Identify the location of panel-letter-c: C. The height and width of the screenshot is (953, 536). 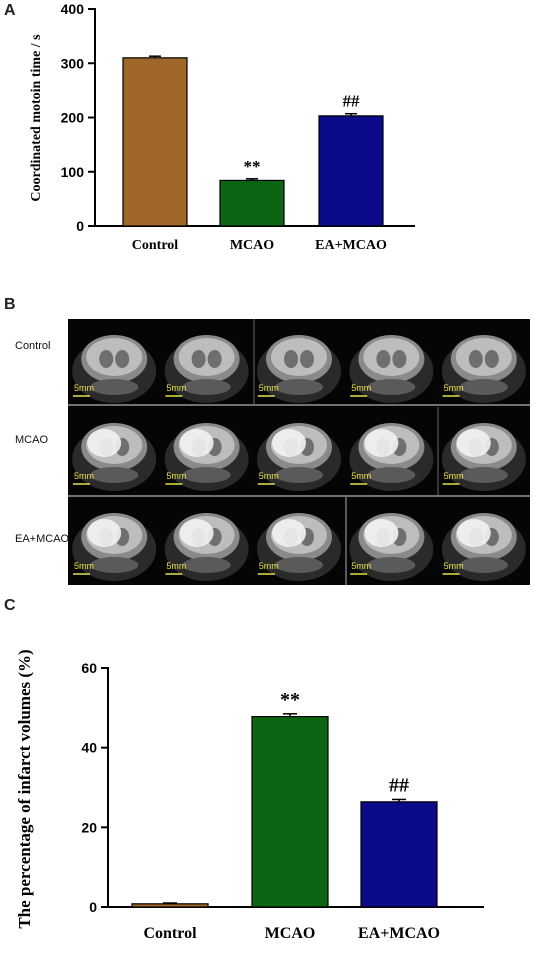
(10, 605).